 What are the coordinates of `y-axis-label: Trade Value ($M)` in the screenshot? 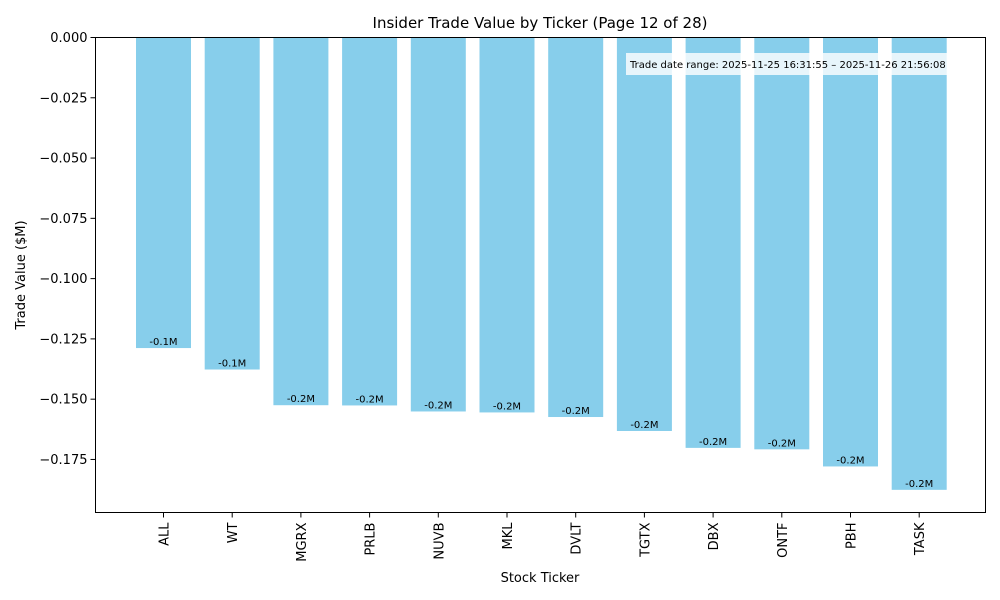 It's located at (21, 275).